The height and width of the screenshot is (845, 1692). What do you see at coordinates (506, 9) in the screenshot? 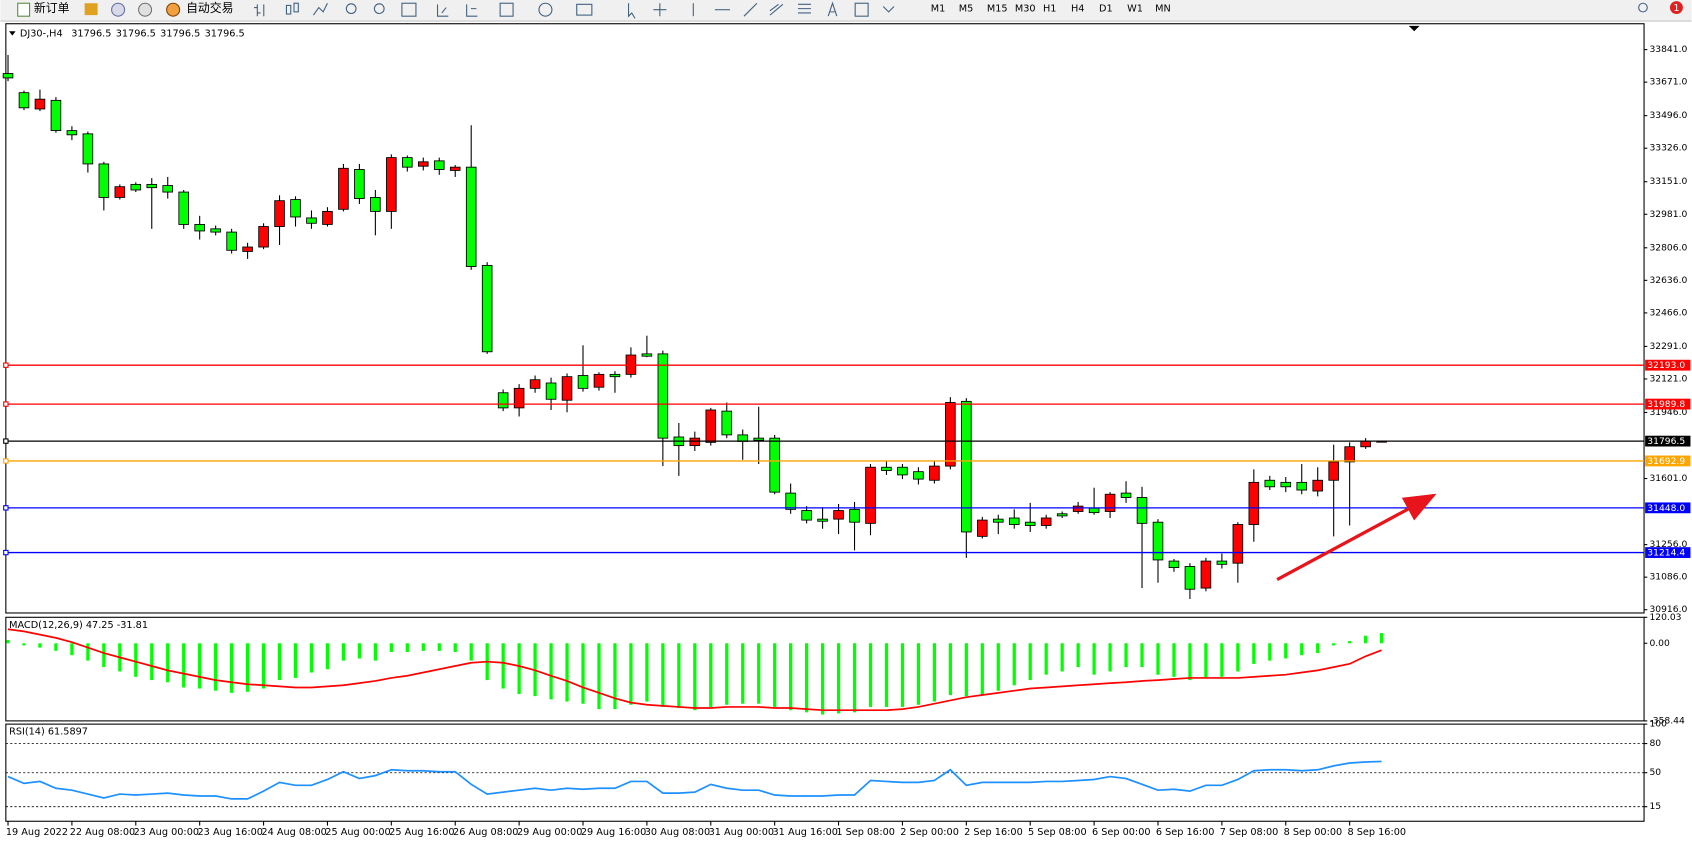
I see `indicators-icon` at bounding box center [506, 9].